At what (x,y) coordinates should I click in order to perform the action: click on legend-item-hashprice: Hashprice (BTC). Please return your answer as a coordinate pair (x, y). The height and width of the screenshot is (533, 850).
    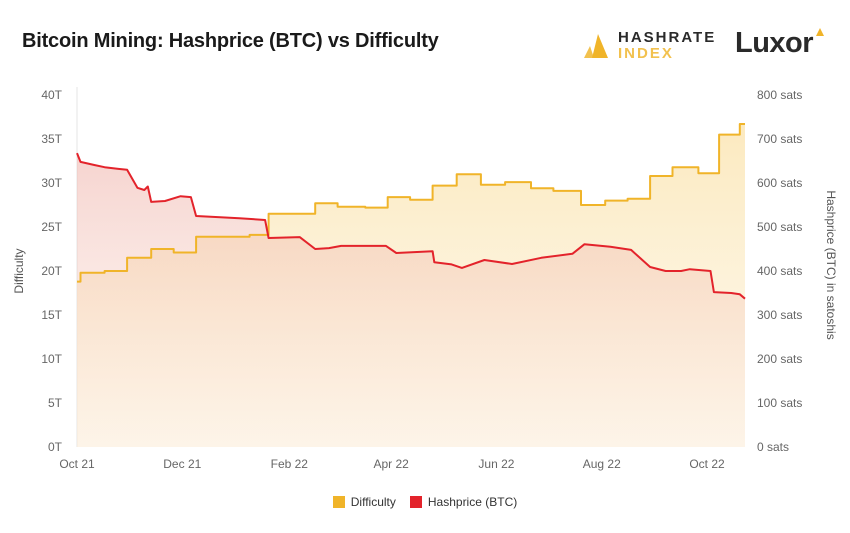
    Looking at the image, I should click on (463, 502).